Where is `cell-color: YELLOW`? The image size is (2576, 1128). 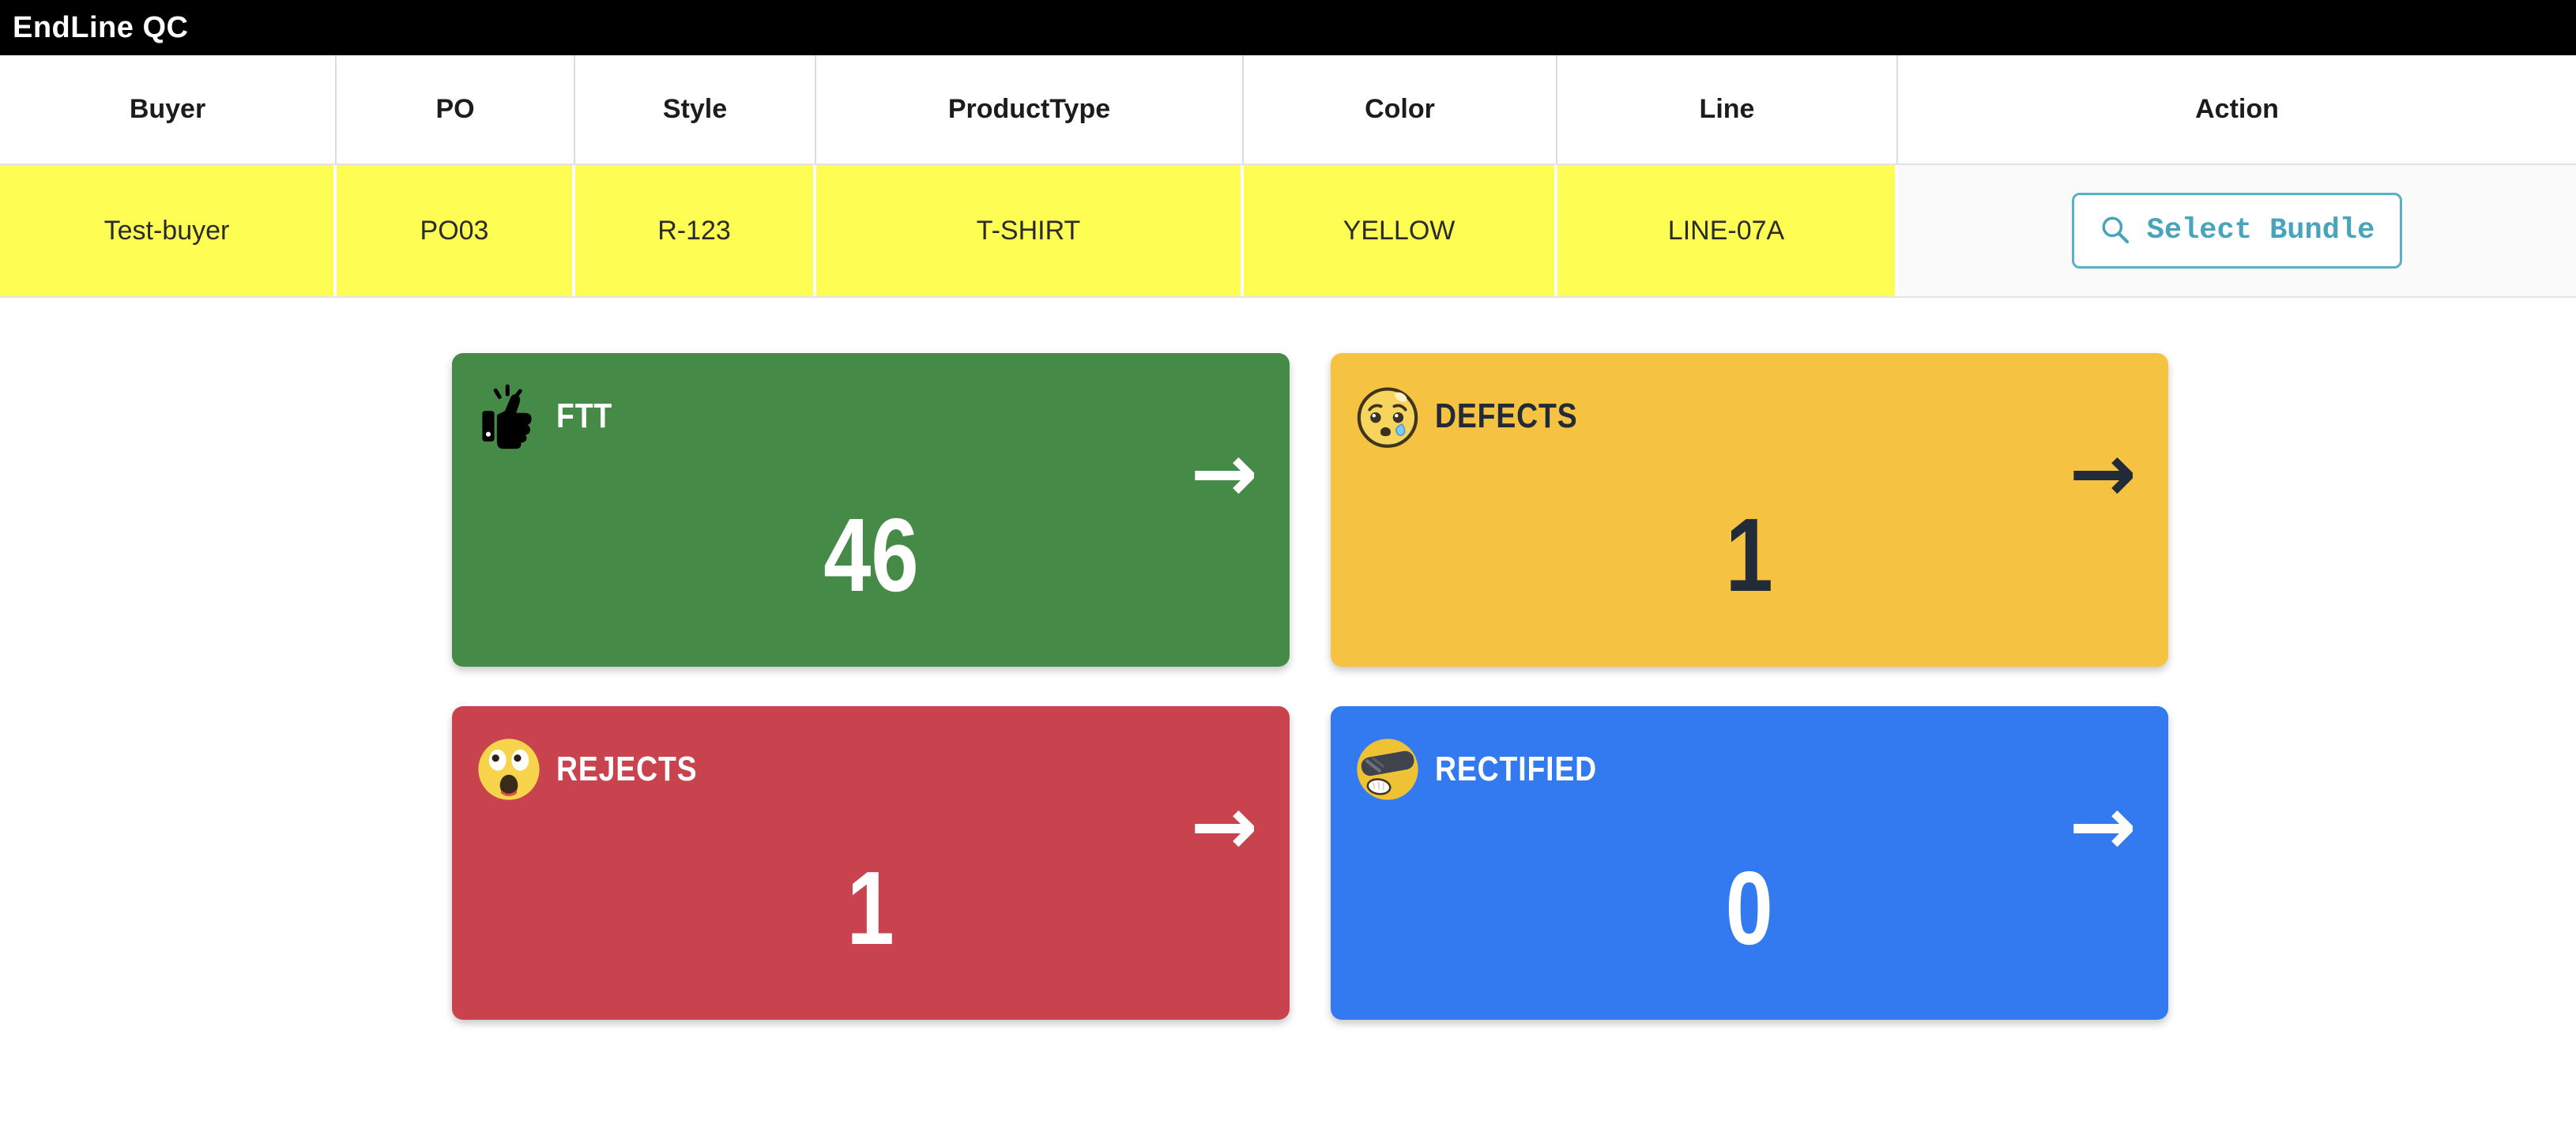
cell-color: YELLOW is located at coordinates (1400, 230).